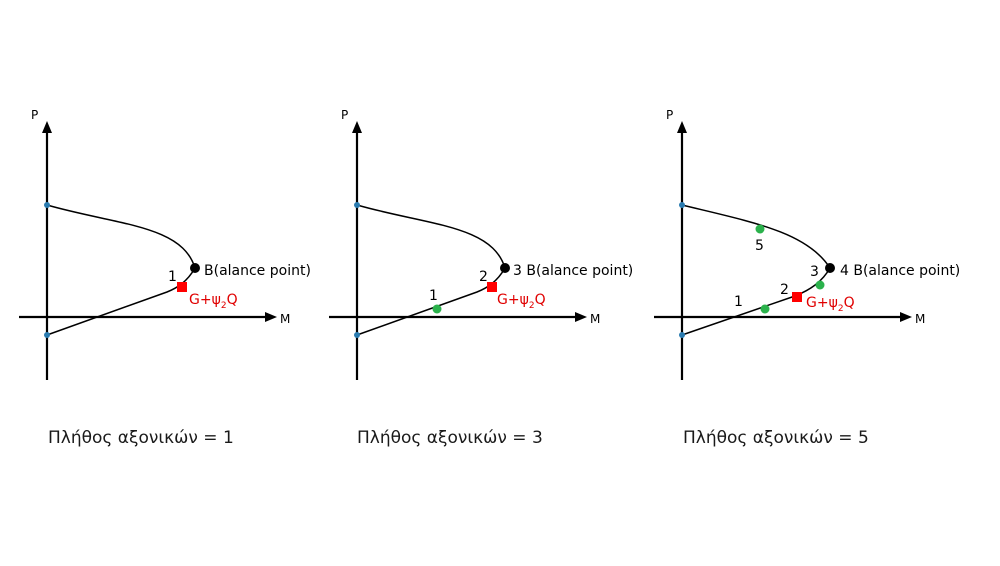 This screenshot has height=566, width=1000. What do you see at coordinates (573, 271) in the screenshot?
I see `balance-point-label: 3 B(alance point)` at bounding box center [573, 271].